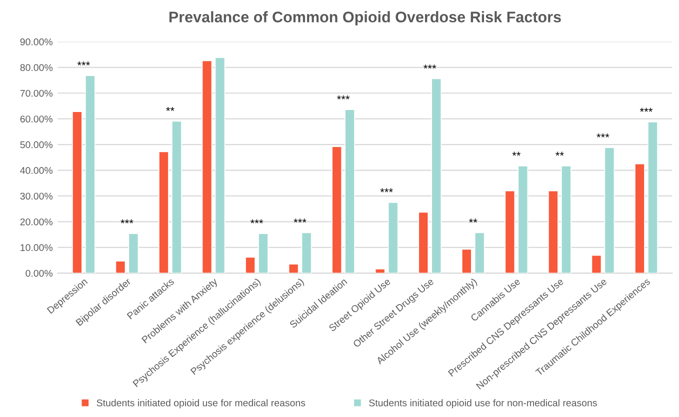 The image size is (679, 417). Describe the element at coordinates (36, 144) in the screenshot. I see `y-tick-label: 50.00%` at that location.